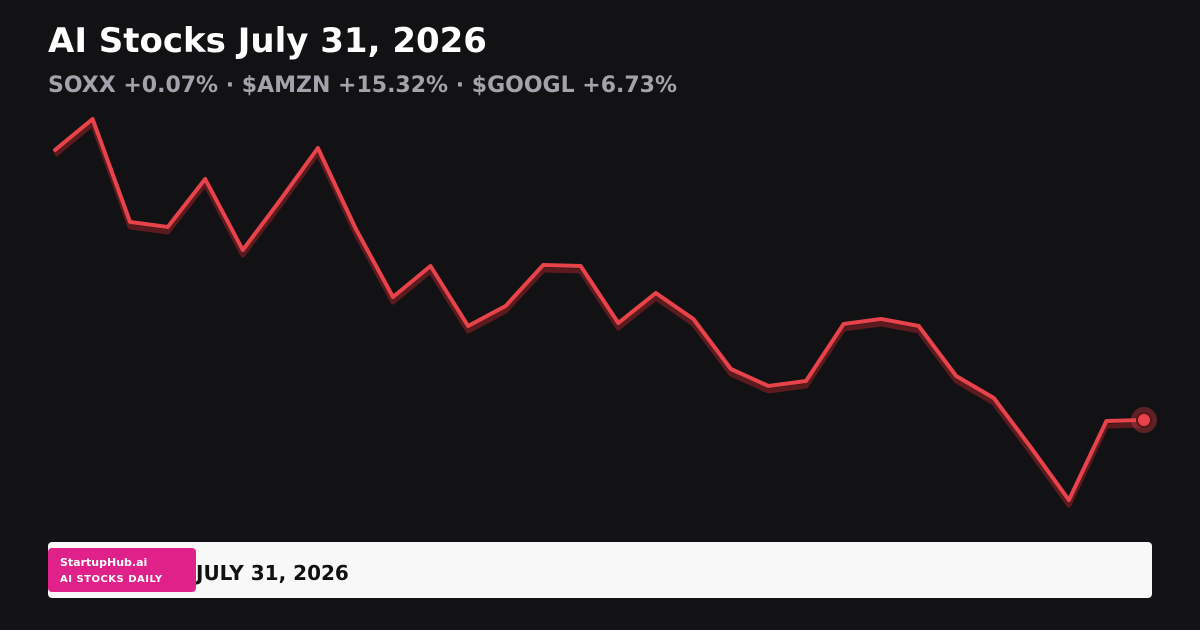 The height and width of the screenshot is (630, 1200). What do you see at coordinates (267, 41) in the screenshot?
I see `title: AI Stocks July 31, 2026` at bounding box center [267, 41].